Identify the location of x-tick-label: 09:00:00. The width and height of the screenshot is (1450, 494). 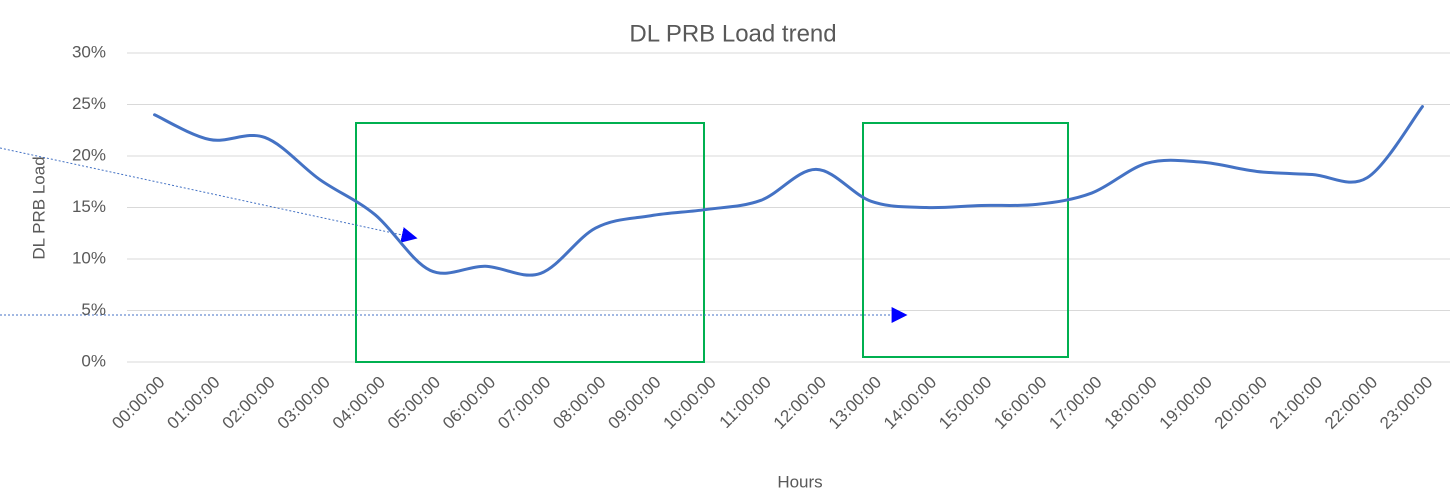
(634, 403).